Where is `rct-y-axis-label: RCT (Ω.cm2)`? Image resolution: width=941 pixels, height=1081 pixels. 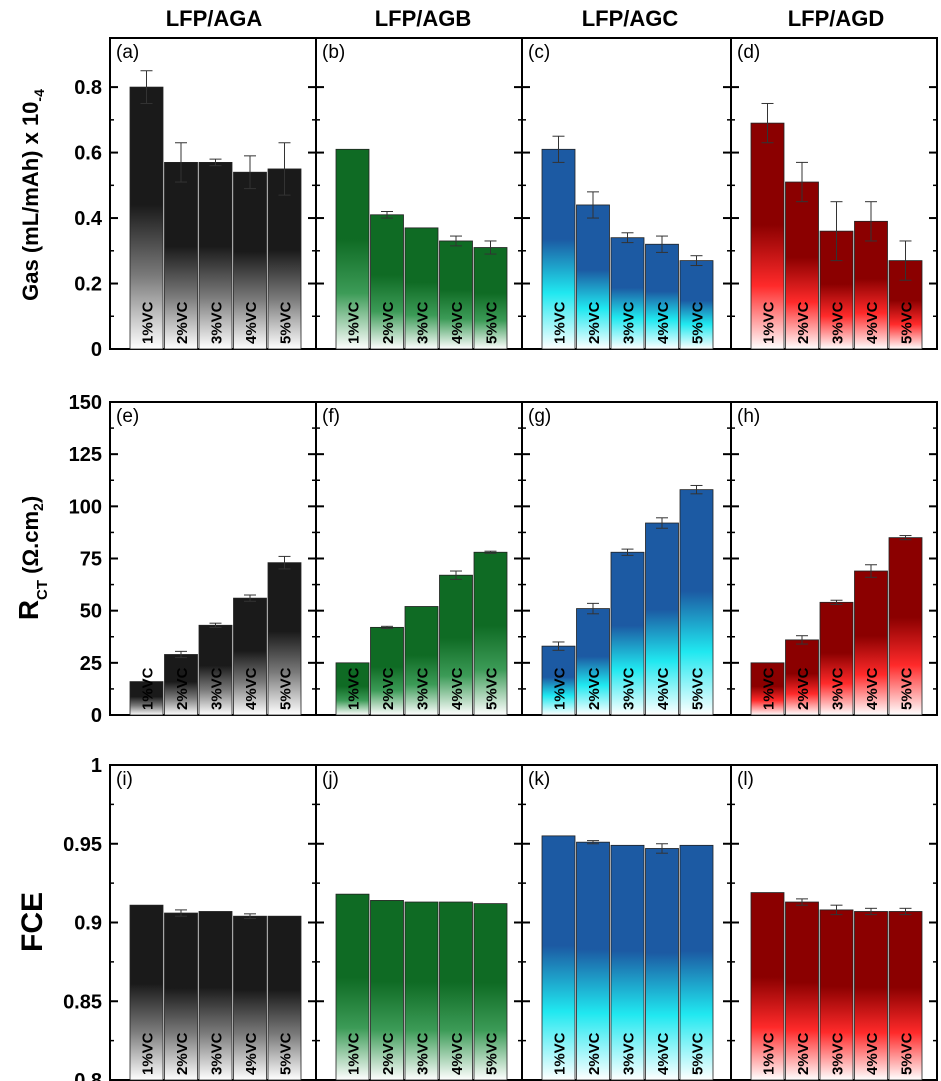 rct-y-axis-label: RCT (Ω.cm2) is located at coordinates (32, 558).